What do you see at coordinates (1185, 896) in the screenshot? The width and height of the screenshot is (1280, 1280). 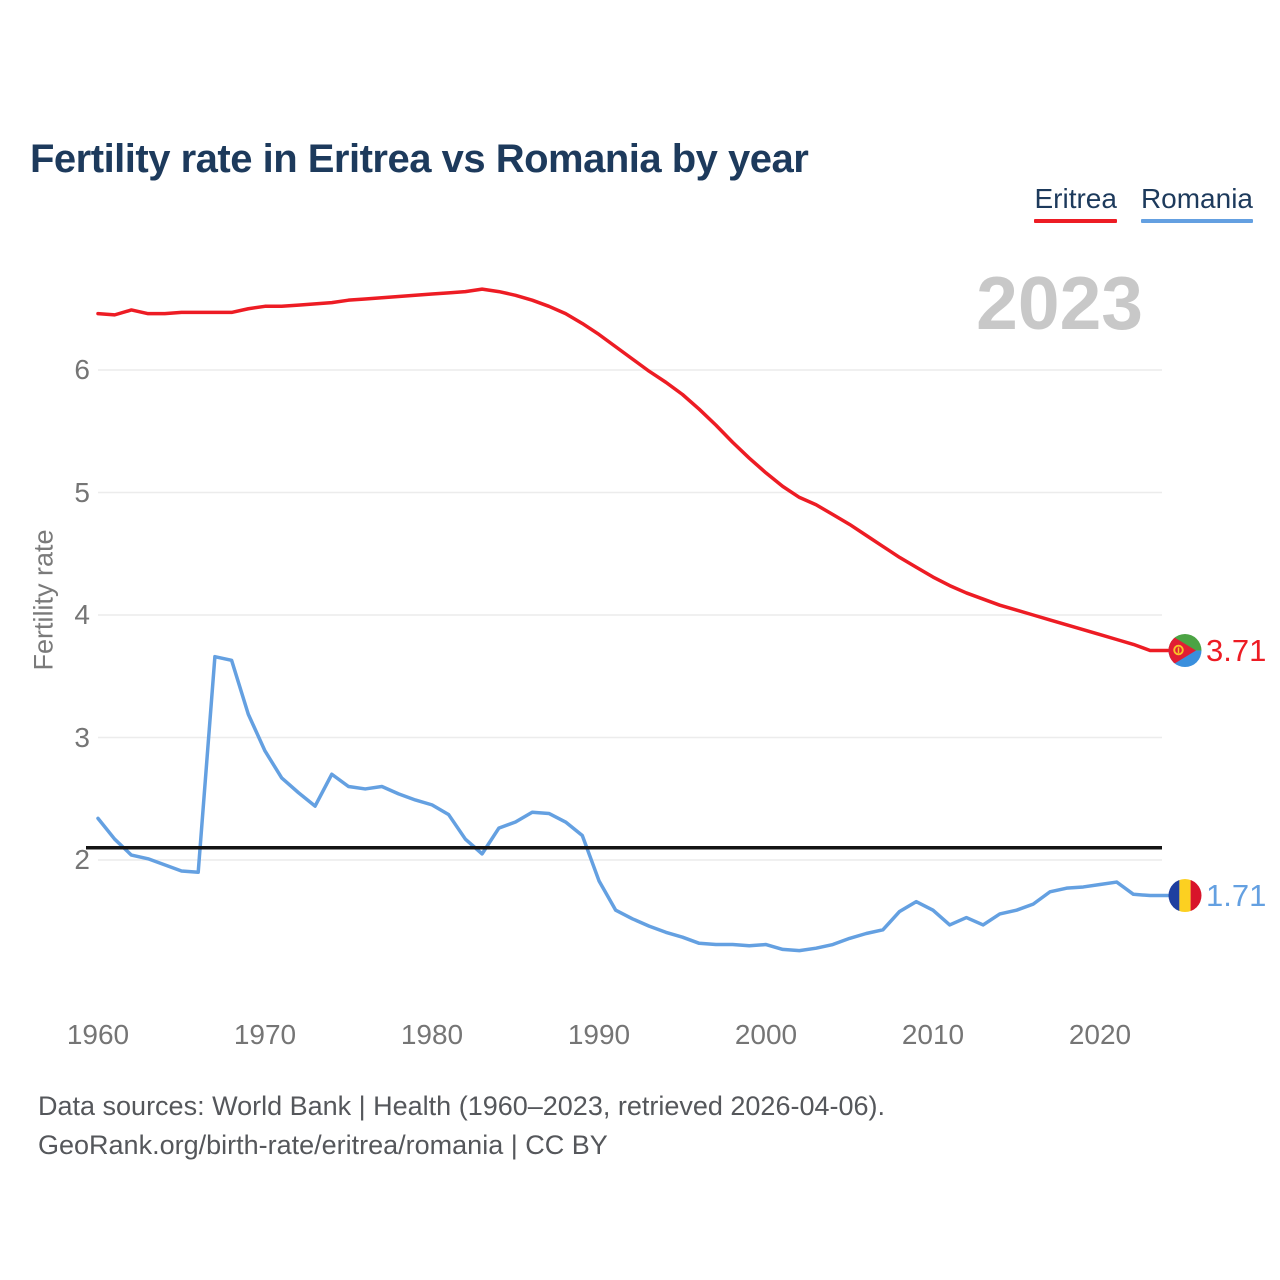 I see `romania-flag-icon` at bounding box center [1185, 896].